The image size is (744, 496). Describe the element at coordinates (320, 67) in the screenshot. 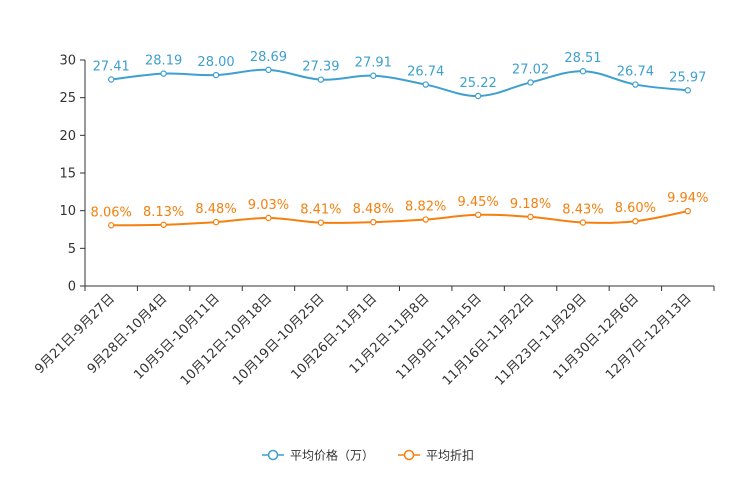

I see `data-label: 27.39` at that location.